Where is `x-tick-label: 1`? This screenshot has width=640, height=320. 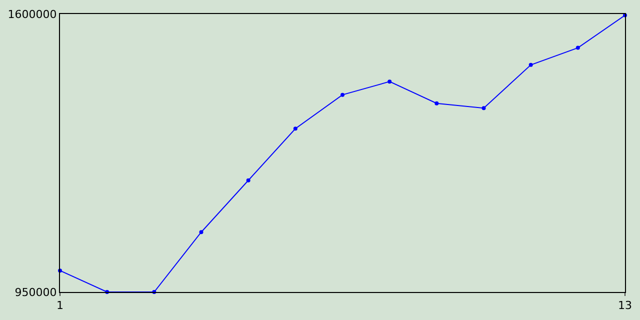
x-tick-label: 1 is located at coordinates (60, 305).